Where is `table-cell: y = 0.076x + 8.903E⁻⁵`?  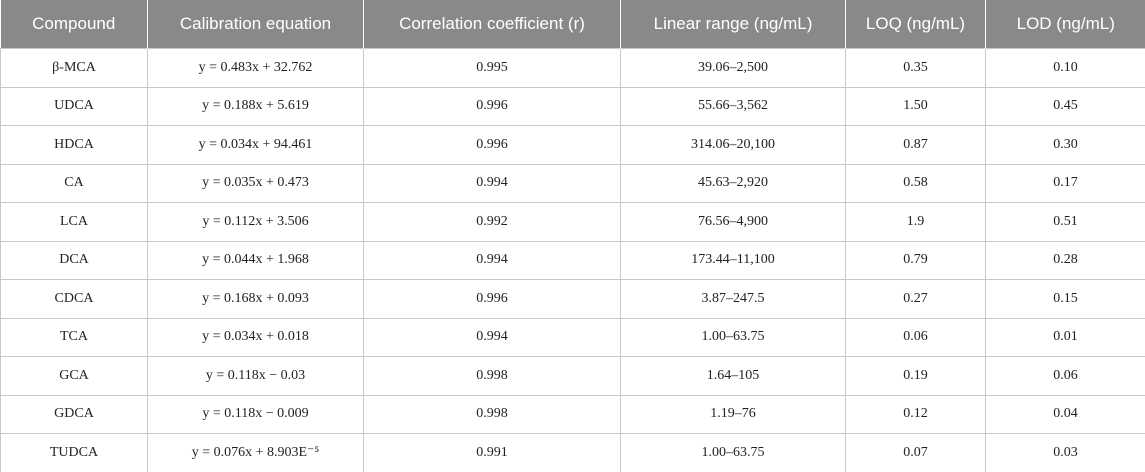 table-cell: y = 0.076x + 8.903E⁻⁵ is located at coordinates (255, 452).